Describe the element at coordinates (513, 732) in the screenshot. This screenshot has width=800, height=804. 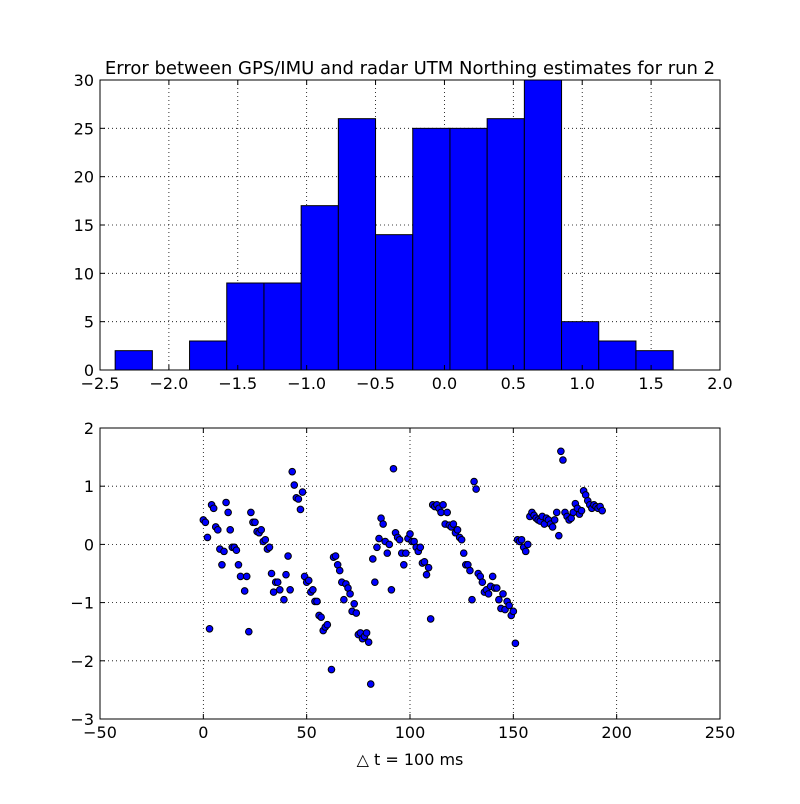
I see `scatter-x-tick-label: 150` at that location.